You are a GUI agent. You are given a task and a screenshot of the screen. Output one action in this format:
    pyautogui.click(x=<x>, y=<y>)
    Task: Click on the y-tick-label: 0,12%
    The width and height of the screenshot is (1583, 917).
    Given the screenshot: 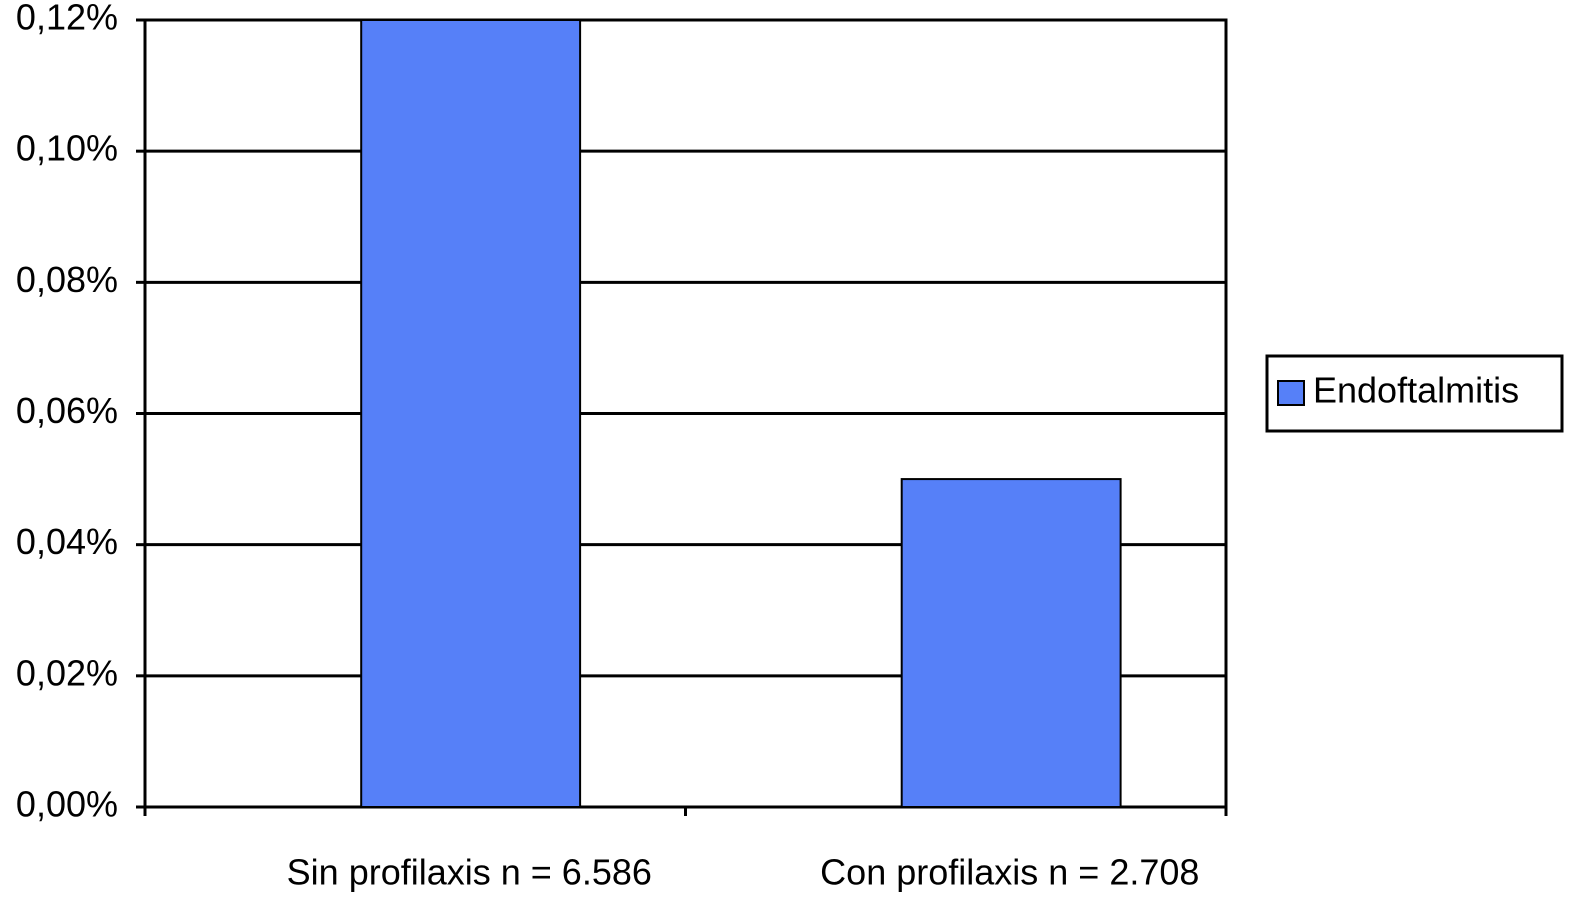 What is the action you would take?
    pyautogui.click(x=67, y=19)
    